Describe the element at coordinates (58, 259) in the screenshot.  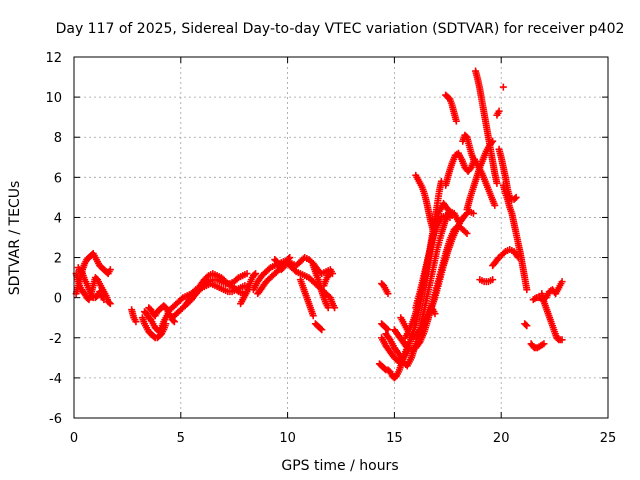
I see `y-tick-label: 2` at that location.